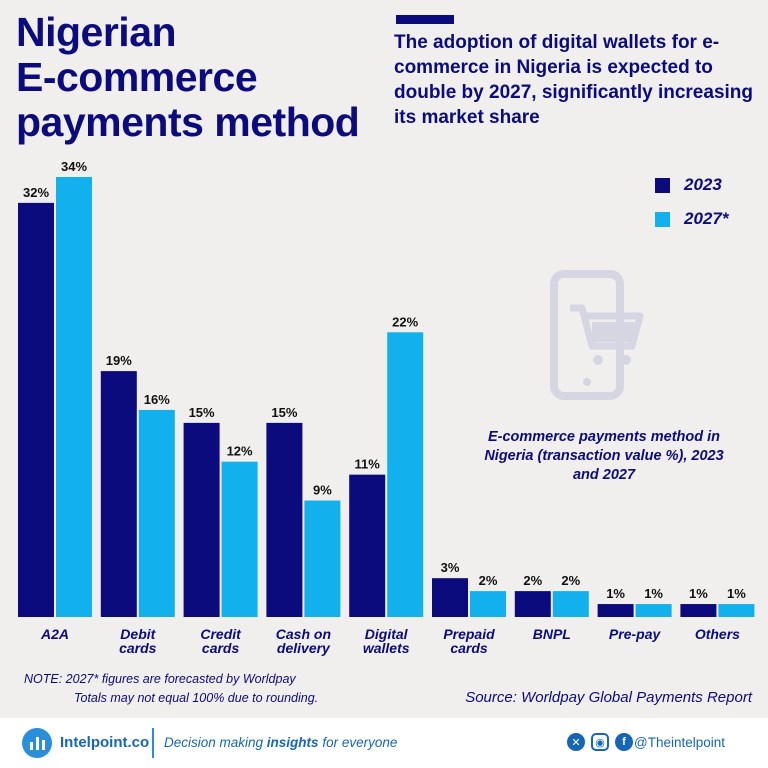 The width and height of the screenshot is (768, 768). Describe the element at coordinates (635, 634) in the screenshot. I see `category-label-7: Pre-pay` at that location.